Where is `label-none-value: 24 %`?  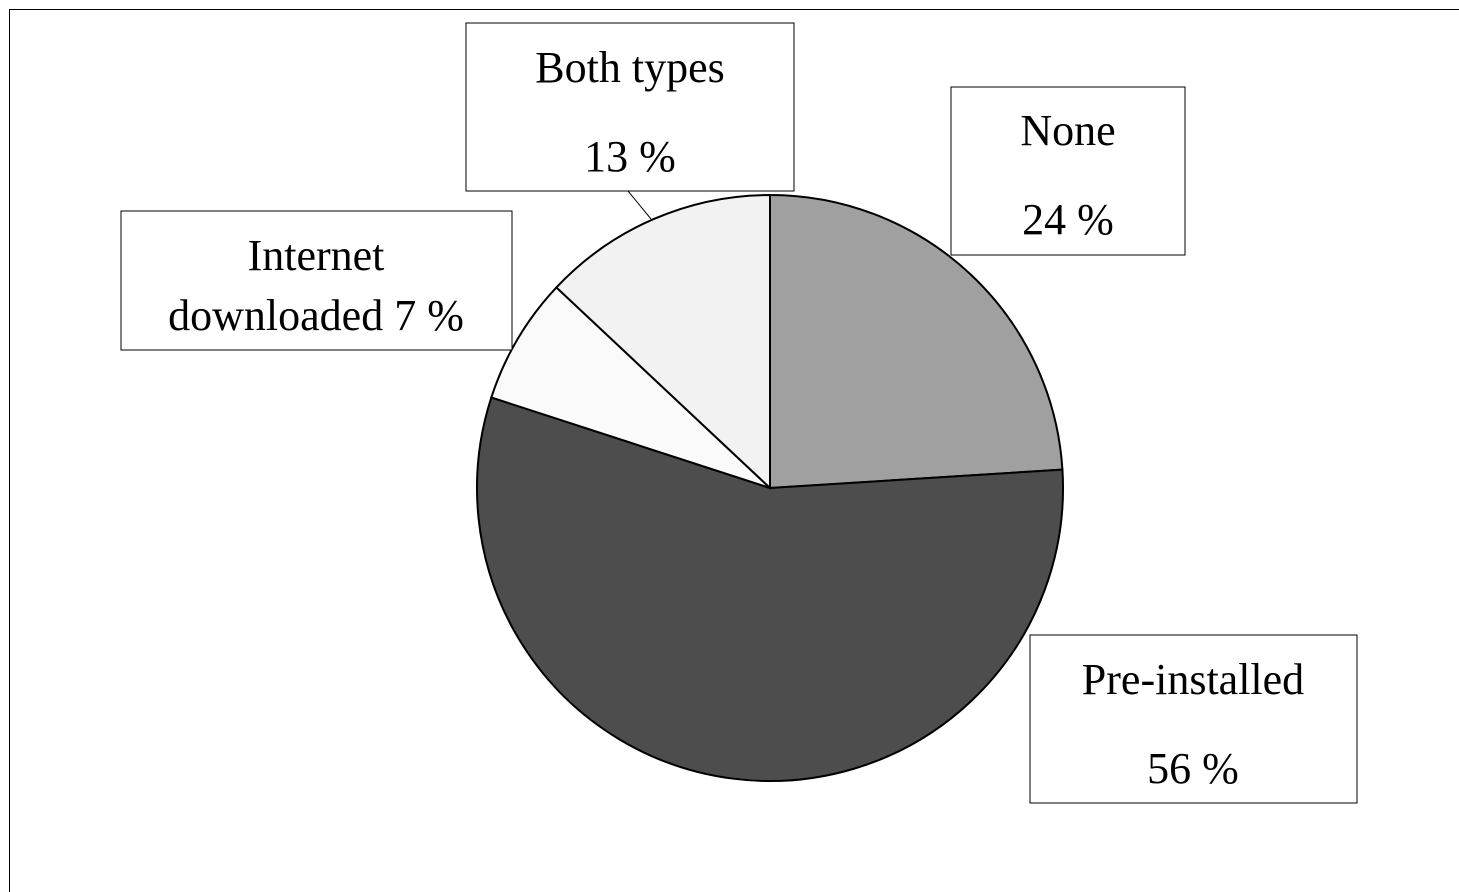
label-none-value: 24 % is located at coordinates (1068, 219).